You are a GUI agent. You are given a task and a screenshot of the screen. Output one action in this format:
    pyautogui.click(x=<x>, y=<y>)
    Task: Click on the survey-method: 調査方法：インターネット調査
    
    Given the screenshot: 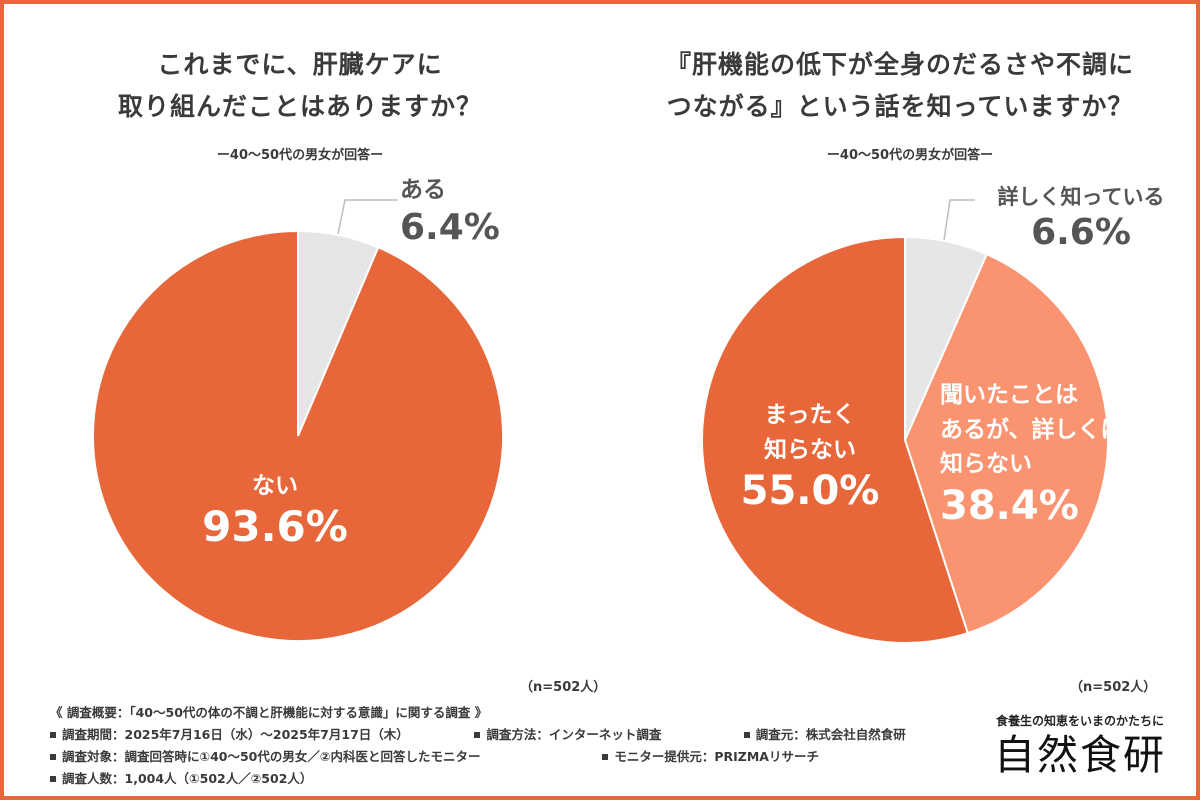 What is the action you would take?
    pyautogui.click(x=606, y=735)
    